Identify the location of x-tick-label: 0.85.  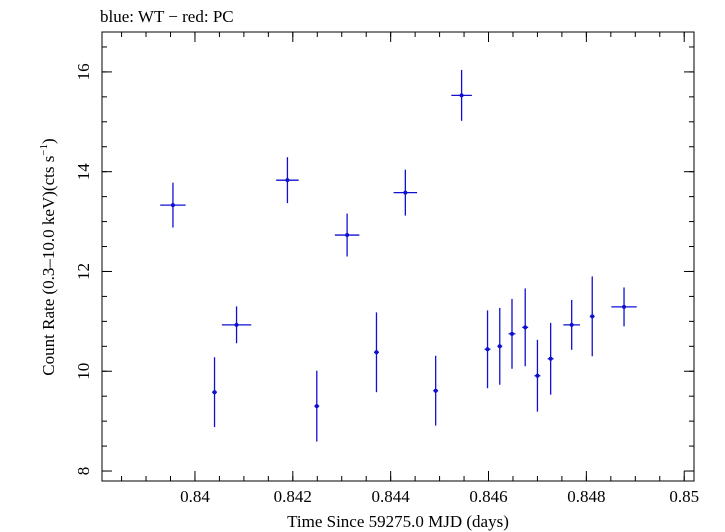
(684, 496).